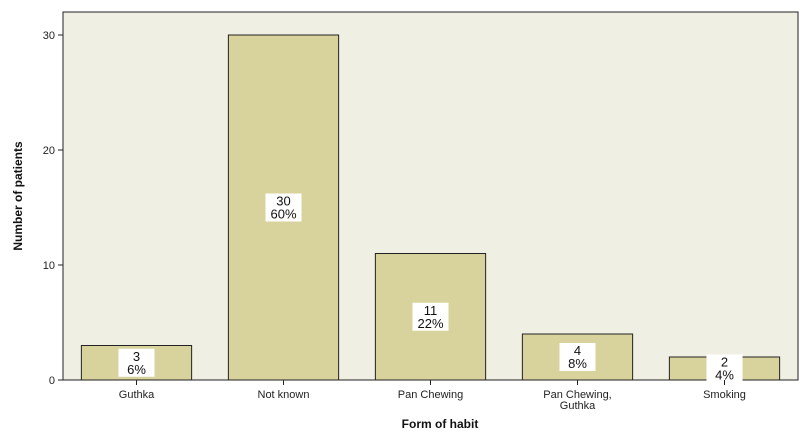  What do you see at coordinates (136, 356) in the screenshot?
I see `data-label: 3` at bounding box center [136, 356].